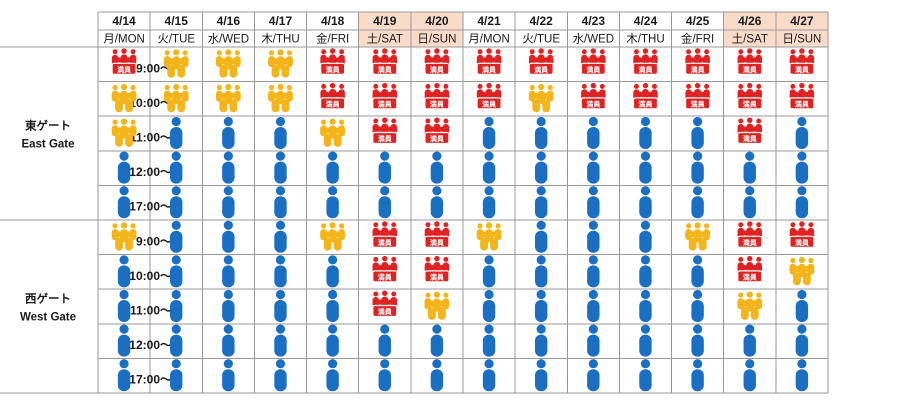 This screenshot has height=406, width=900. Describe the element at coordinates (750, 21) in the screenshot. I see `date-header: 4/26` at that location.